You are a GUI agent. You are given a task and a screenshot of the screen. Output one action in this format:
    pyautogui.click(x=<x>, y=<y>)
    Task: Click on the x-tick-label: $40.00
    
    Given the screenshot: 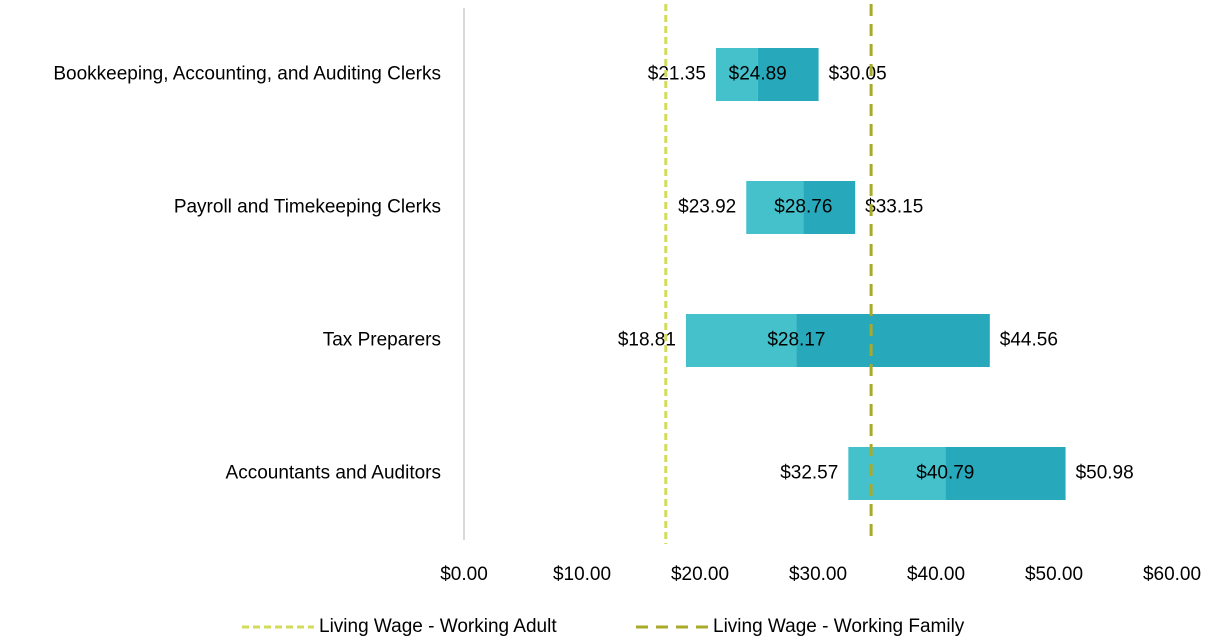 What is the action you would take?
    pyautogui.click(x=936, y=574)
    